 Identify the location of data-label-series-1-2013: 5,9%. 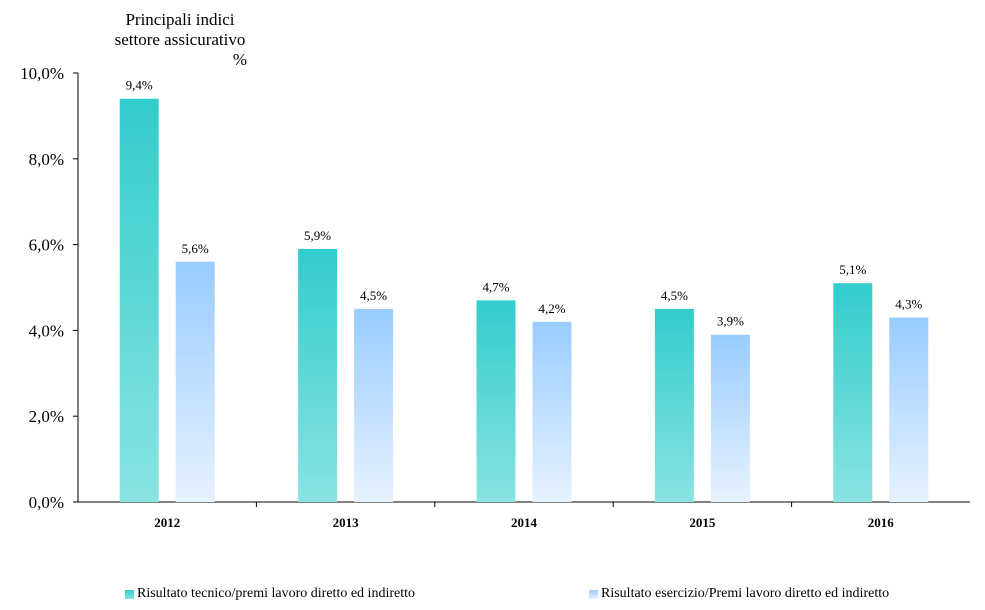
(317, 235).